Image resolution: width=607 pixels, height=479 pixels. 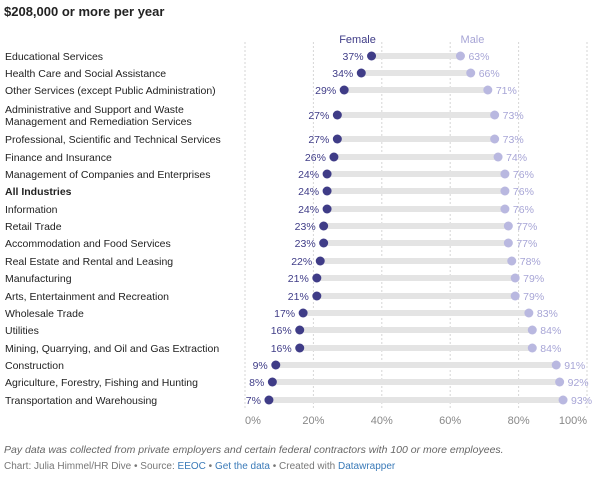 What do you see at coordinates (516, 158) in the screenshot?
I see `male-value-label: 74%` at bounding box center [516, 158].